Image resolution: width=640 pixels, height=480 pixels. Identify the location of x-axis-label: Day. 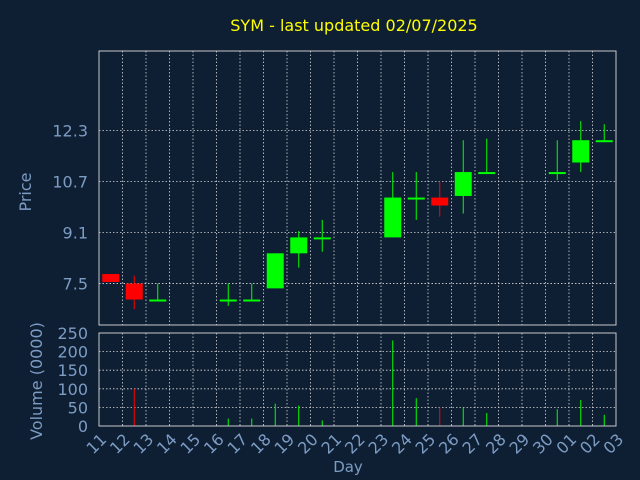
(348, 467).